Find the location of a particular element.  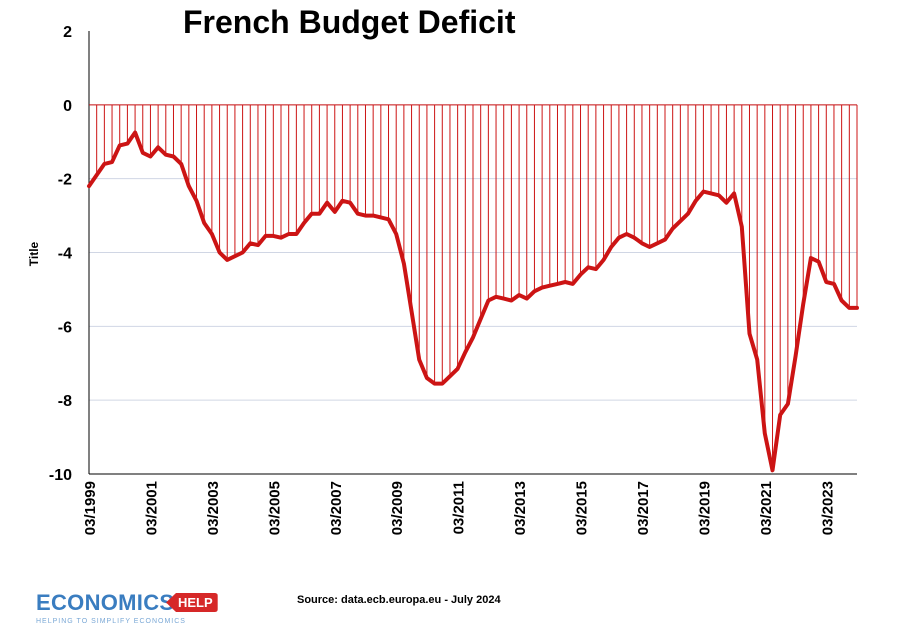

x-tick-label: 03/2005 is located at coordinates (274, 508).